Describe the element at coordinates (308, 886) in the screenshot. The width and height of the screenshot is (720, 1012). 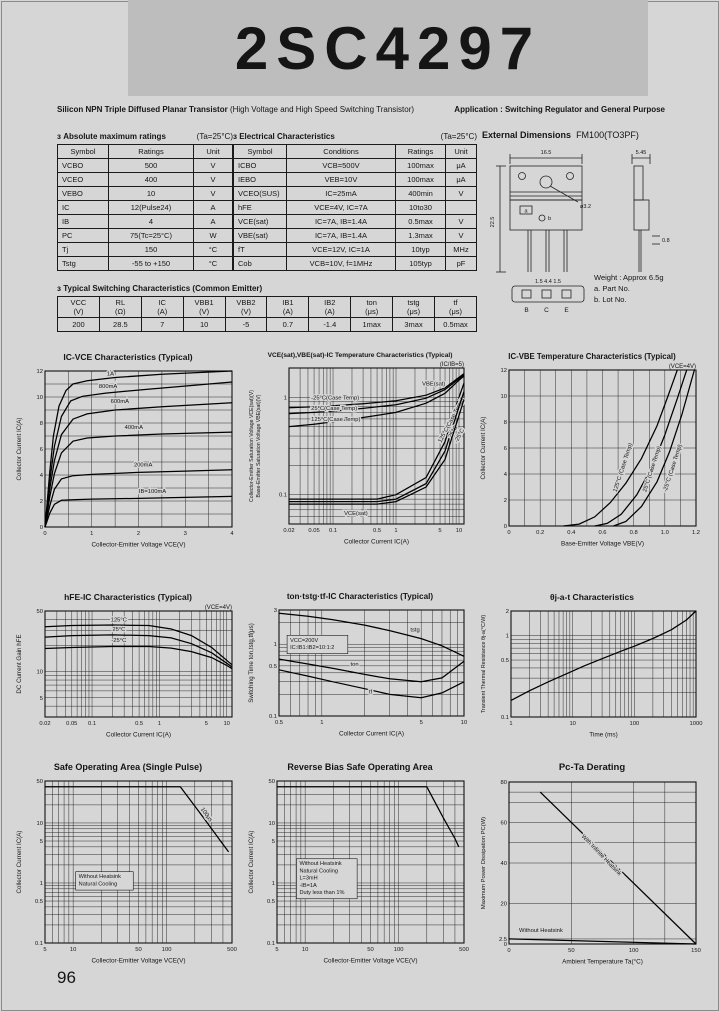
I see `annotation-text: -IB=1A` at that location.